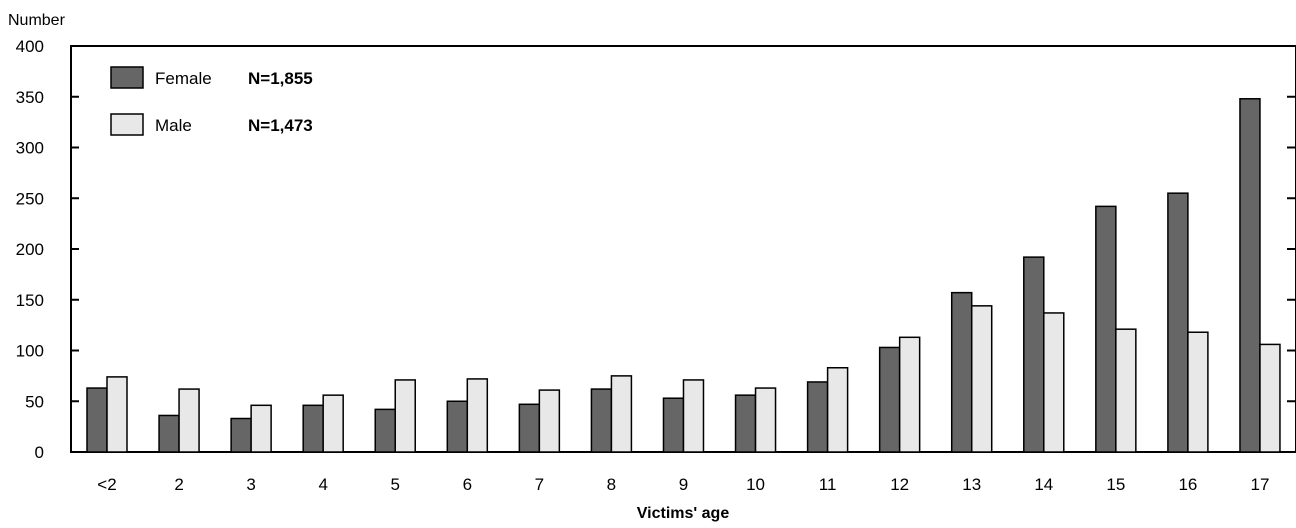  Describe the element at coordinates (467, 484) in the screenshot. I see `x-tick-label: 6` at that location.